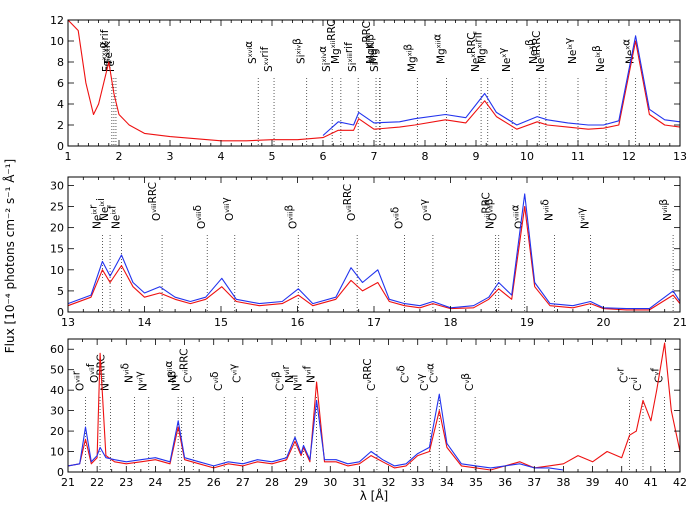  What do you see at coordinates (330, 482) in the screenshot?
I see `x-tick-label: 30` at bounding box center [330, 482].